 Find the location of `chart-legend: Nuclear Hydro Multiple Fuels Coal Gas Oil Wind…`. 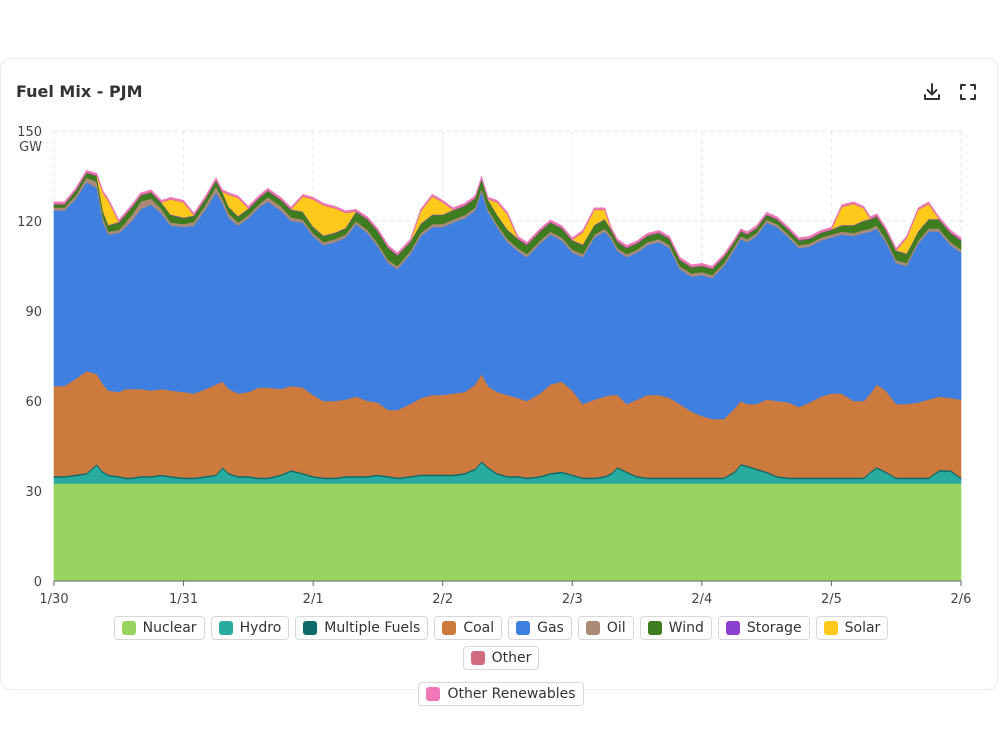

chart-legend: Nuclear Hydro Multiple Fuels Coal Gas Oil Wind… is located at coordinates (501, 661).